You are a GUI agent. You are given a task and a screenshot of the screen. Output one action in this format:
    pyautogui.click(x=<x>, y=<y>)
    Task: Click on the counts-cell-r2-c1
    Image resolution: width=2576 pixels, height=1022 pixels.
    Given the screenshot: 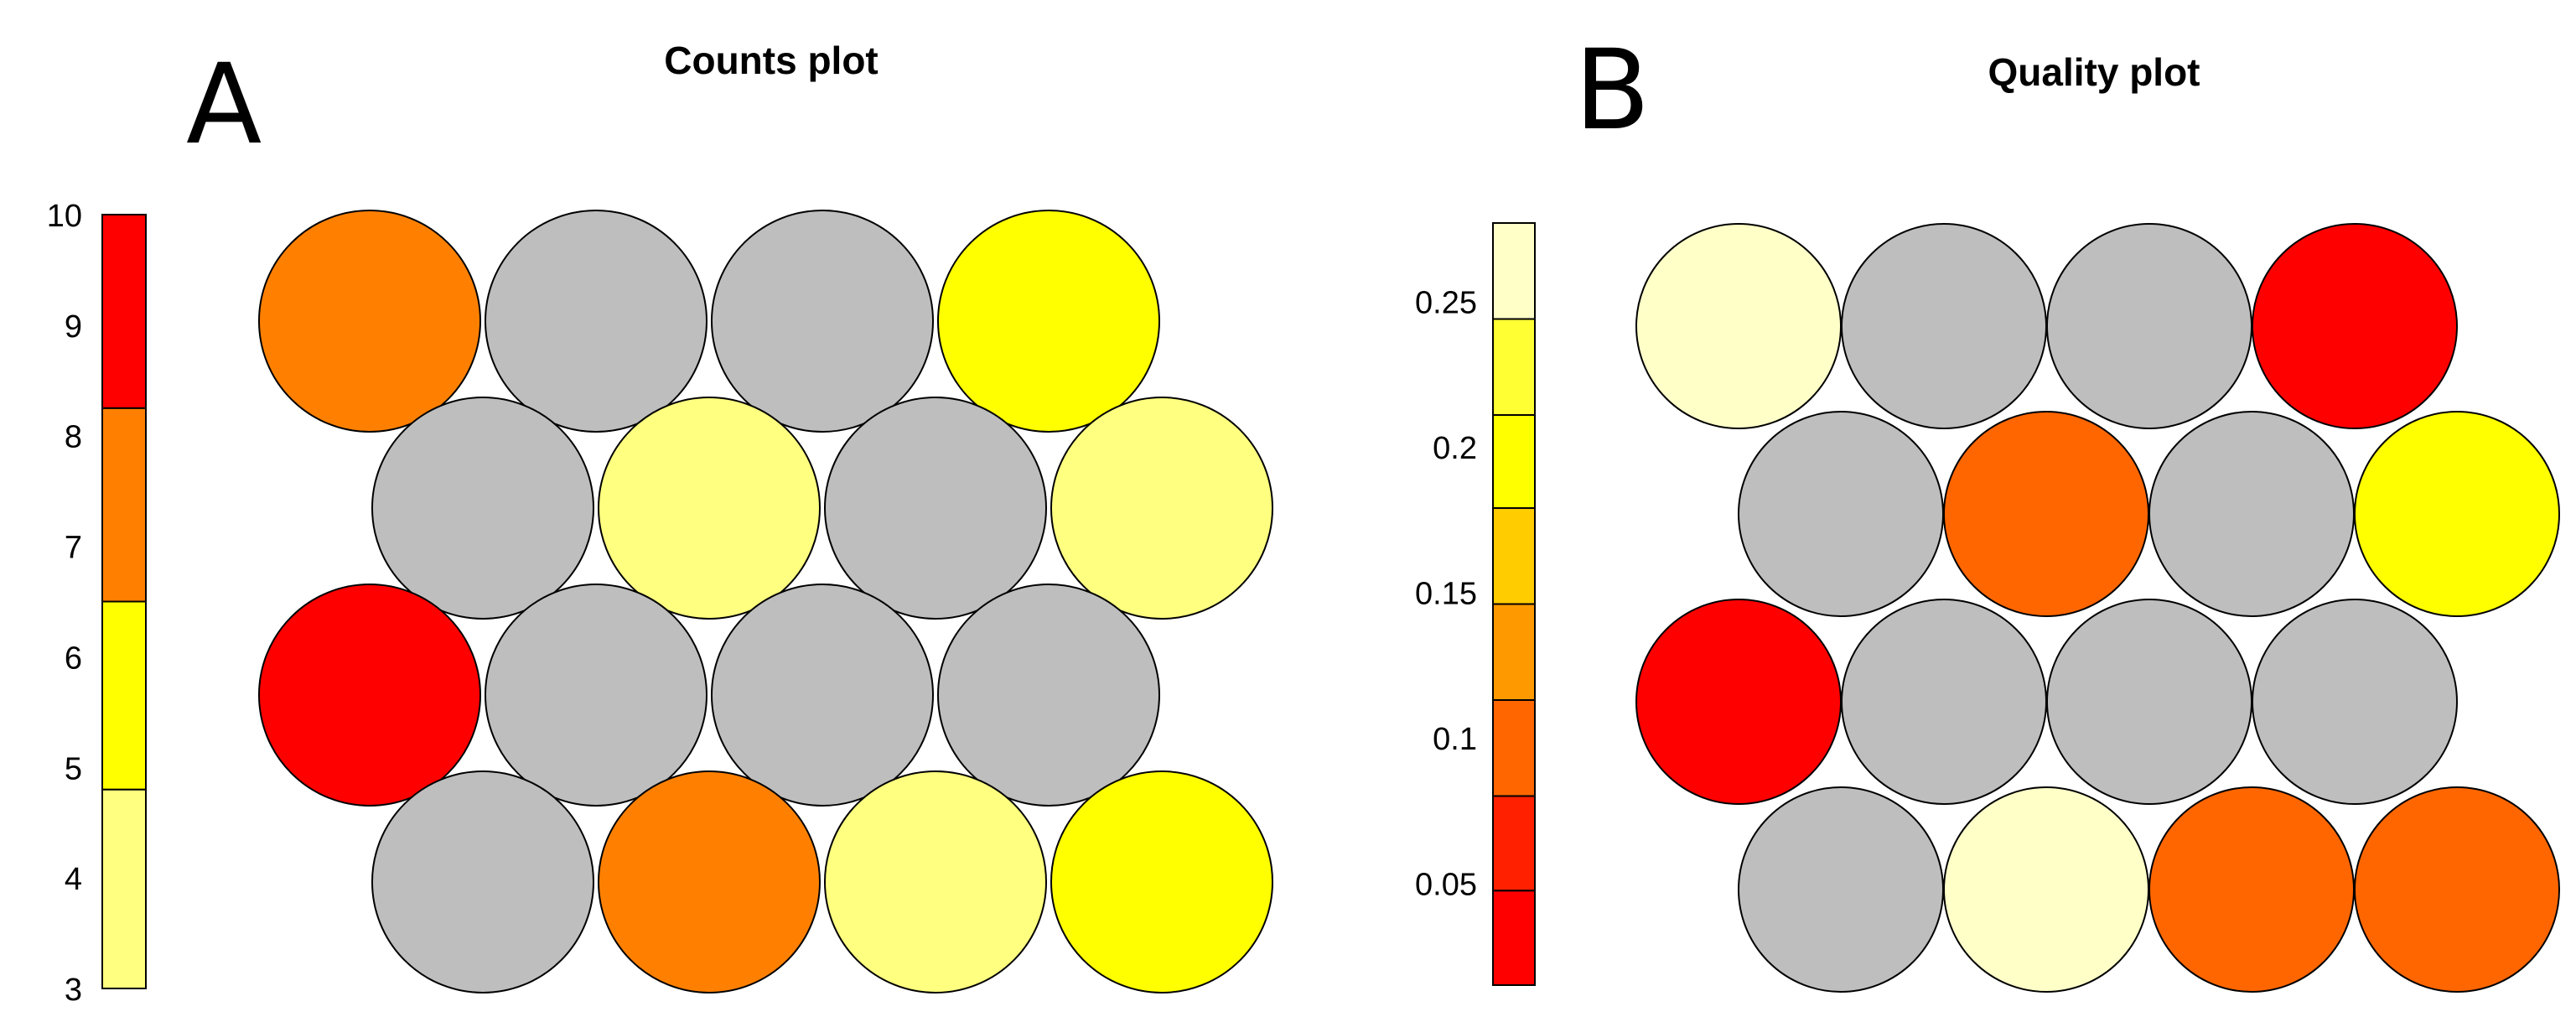 What is the action you would take?
    pyautogui.click(x=596, y=696)
    